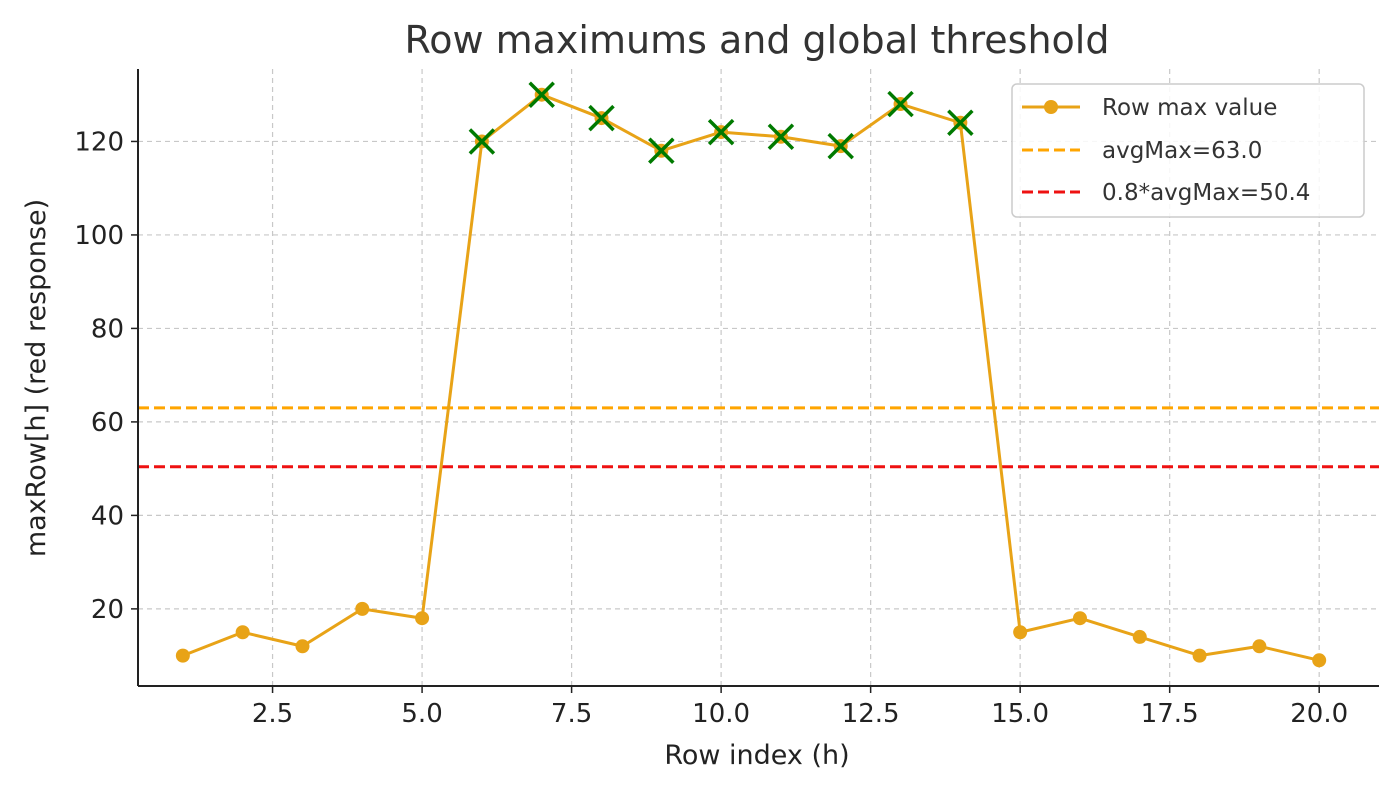  Describe the element at coordinates (421, 714) in the screenshot. I see `x-tick-label: 5.0` at that location.